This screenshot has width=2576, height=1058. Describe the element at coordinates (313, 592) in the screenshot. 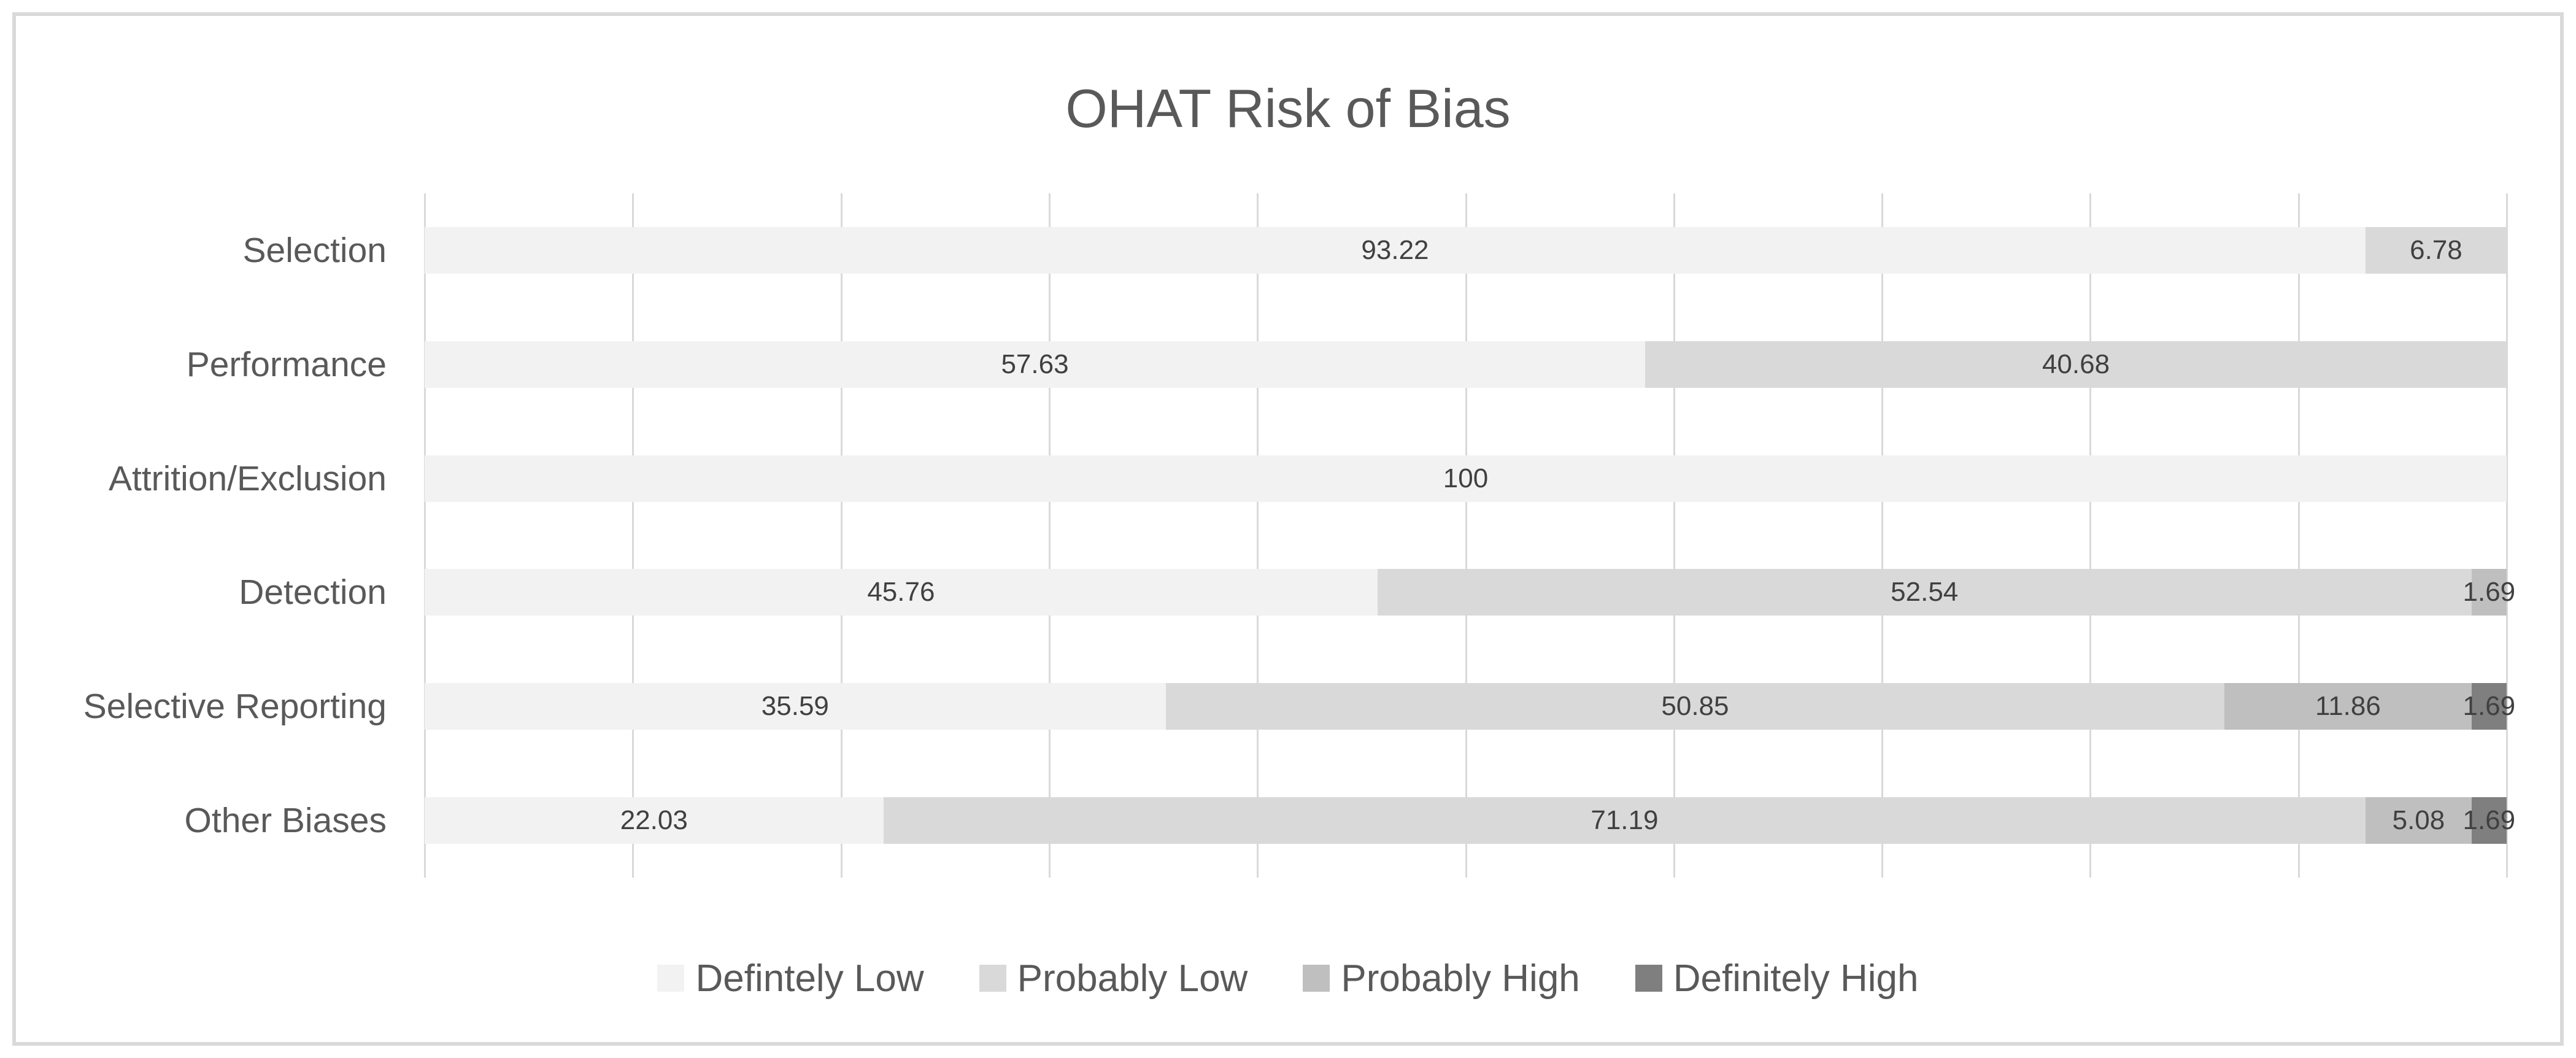

I see `category-label: Detection` at that location.